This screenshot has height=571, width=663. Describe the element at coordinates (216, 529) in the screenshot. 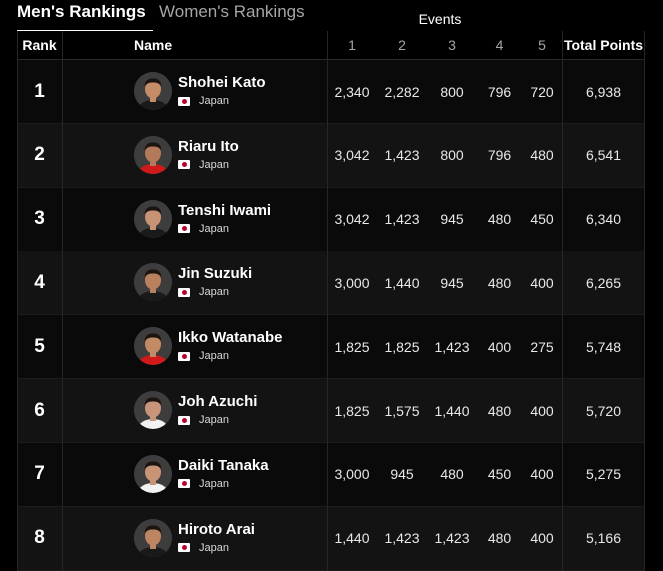

I see `athlete-name: Hiroto Arai` at that location.